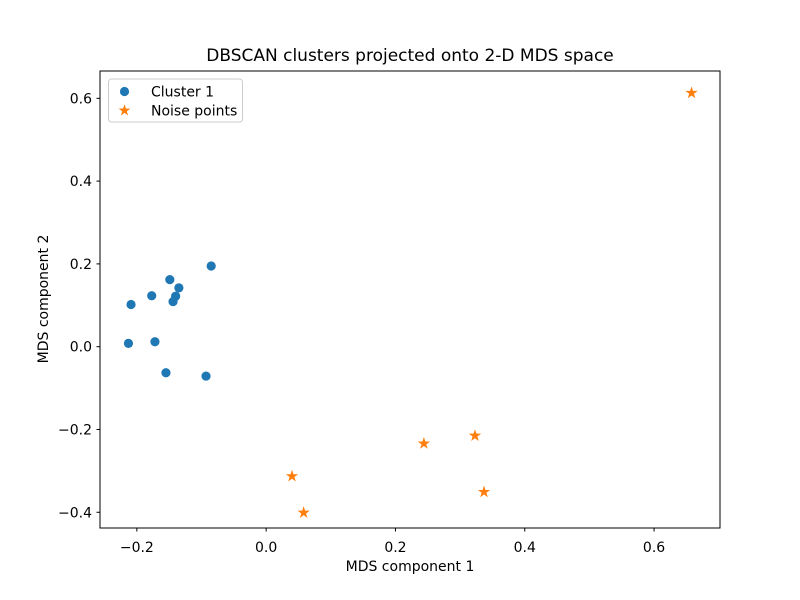 The width and height of the screenshot is (800, 600). What do you see at coordinates (266, 548) in the screenshot?
I see `x-tick-label: 0.0` at bounding box center [266, 548].